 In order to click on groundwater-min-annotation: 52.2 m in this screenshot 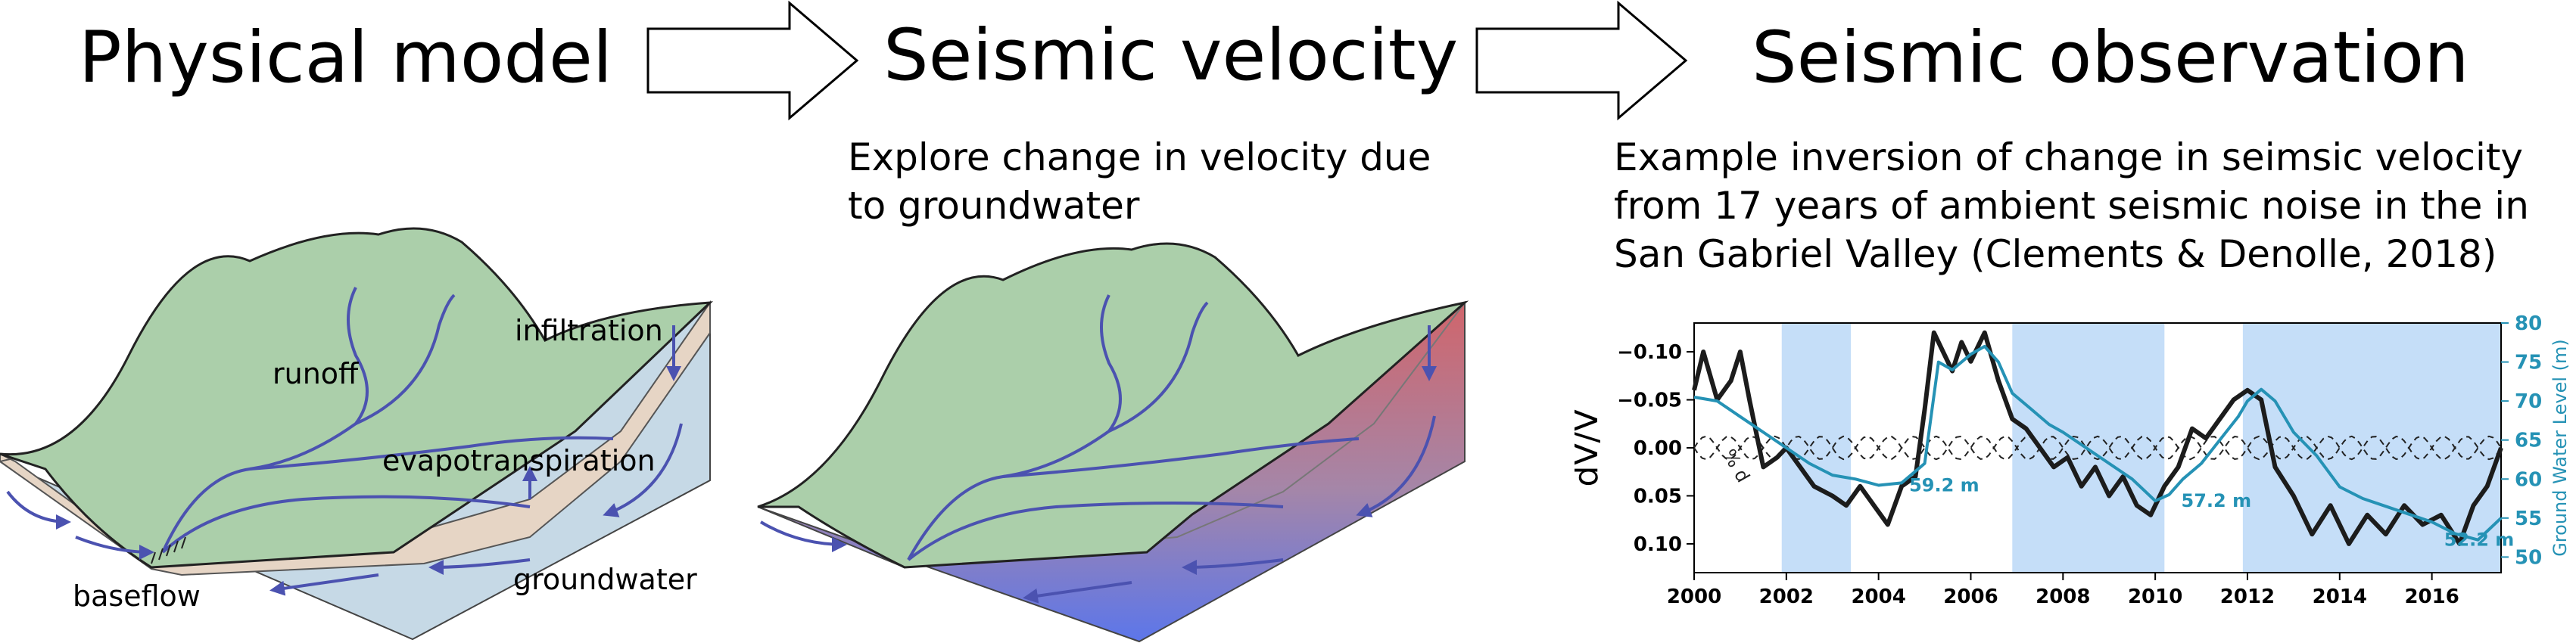, I will do `click(2479, 540)`.